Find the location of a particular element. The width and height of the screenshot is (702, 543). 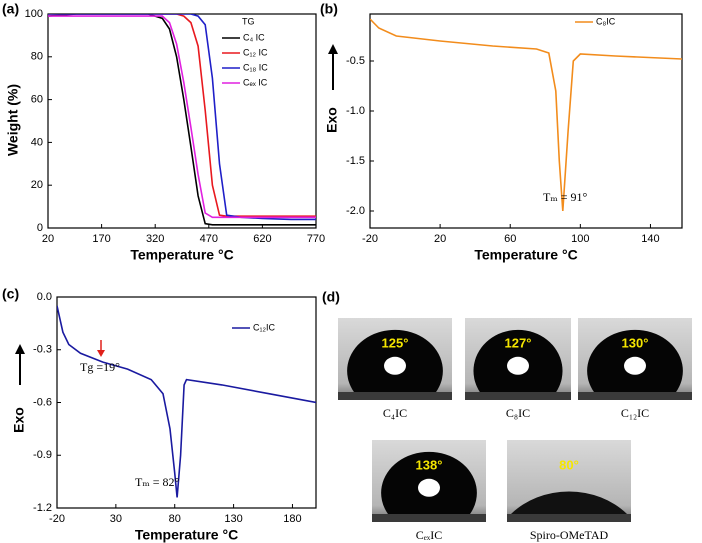

panel-label: (b) is located at coordinates (329, 9).